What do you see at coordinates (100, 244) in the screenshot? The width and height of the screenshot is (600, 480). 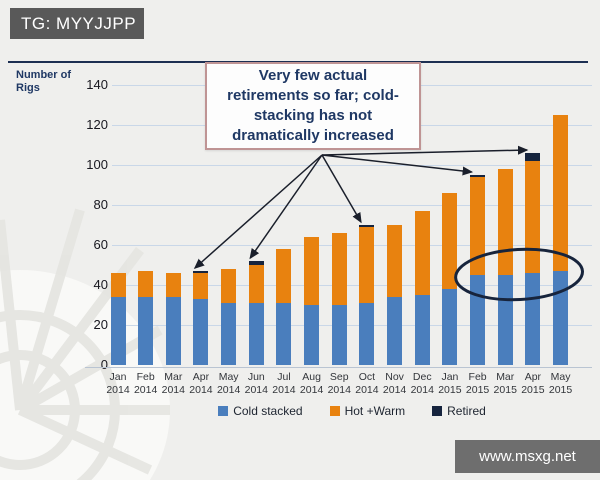 I see `y-tick-label: 60` at bounding box center [100, 244].